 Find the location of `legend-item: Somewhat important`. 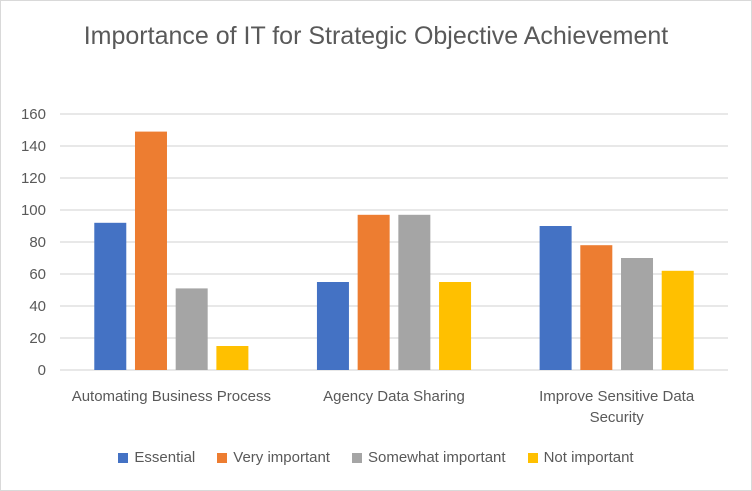

legend-item: Somewhat important is located at coordinates (428, 457).